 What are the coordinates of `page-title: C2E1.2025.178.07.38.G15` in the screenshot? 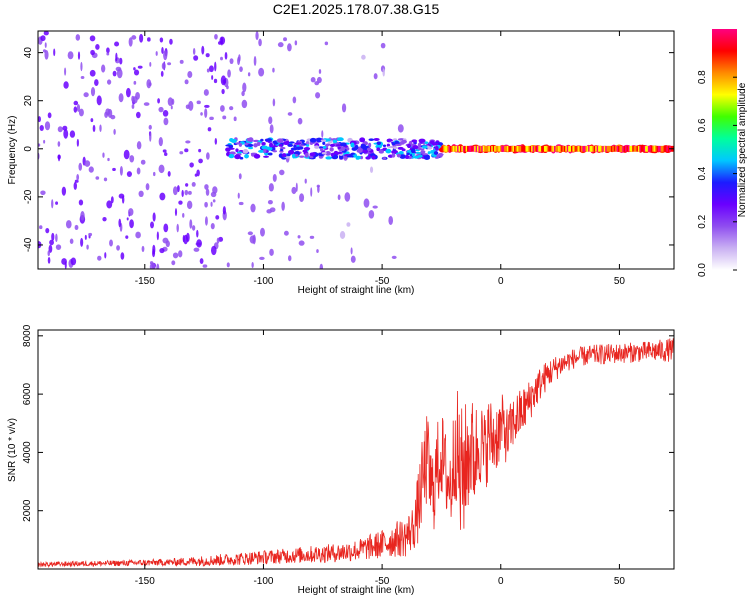 It's located at (356, 9).